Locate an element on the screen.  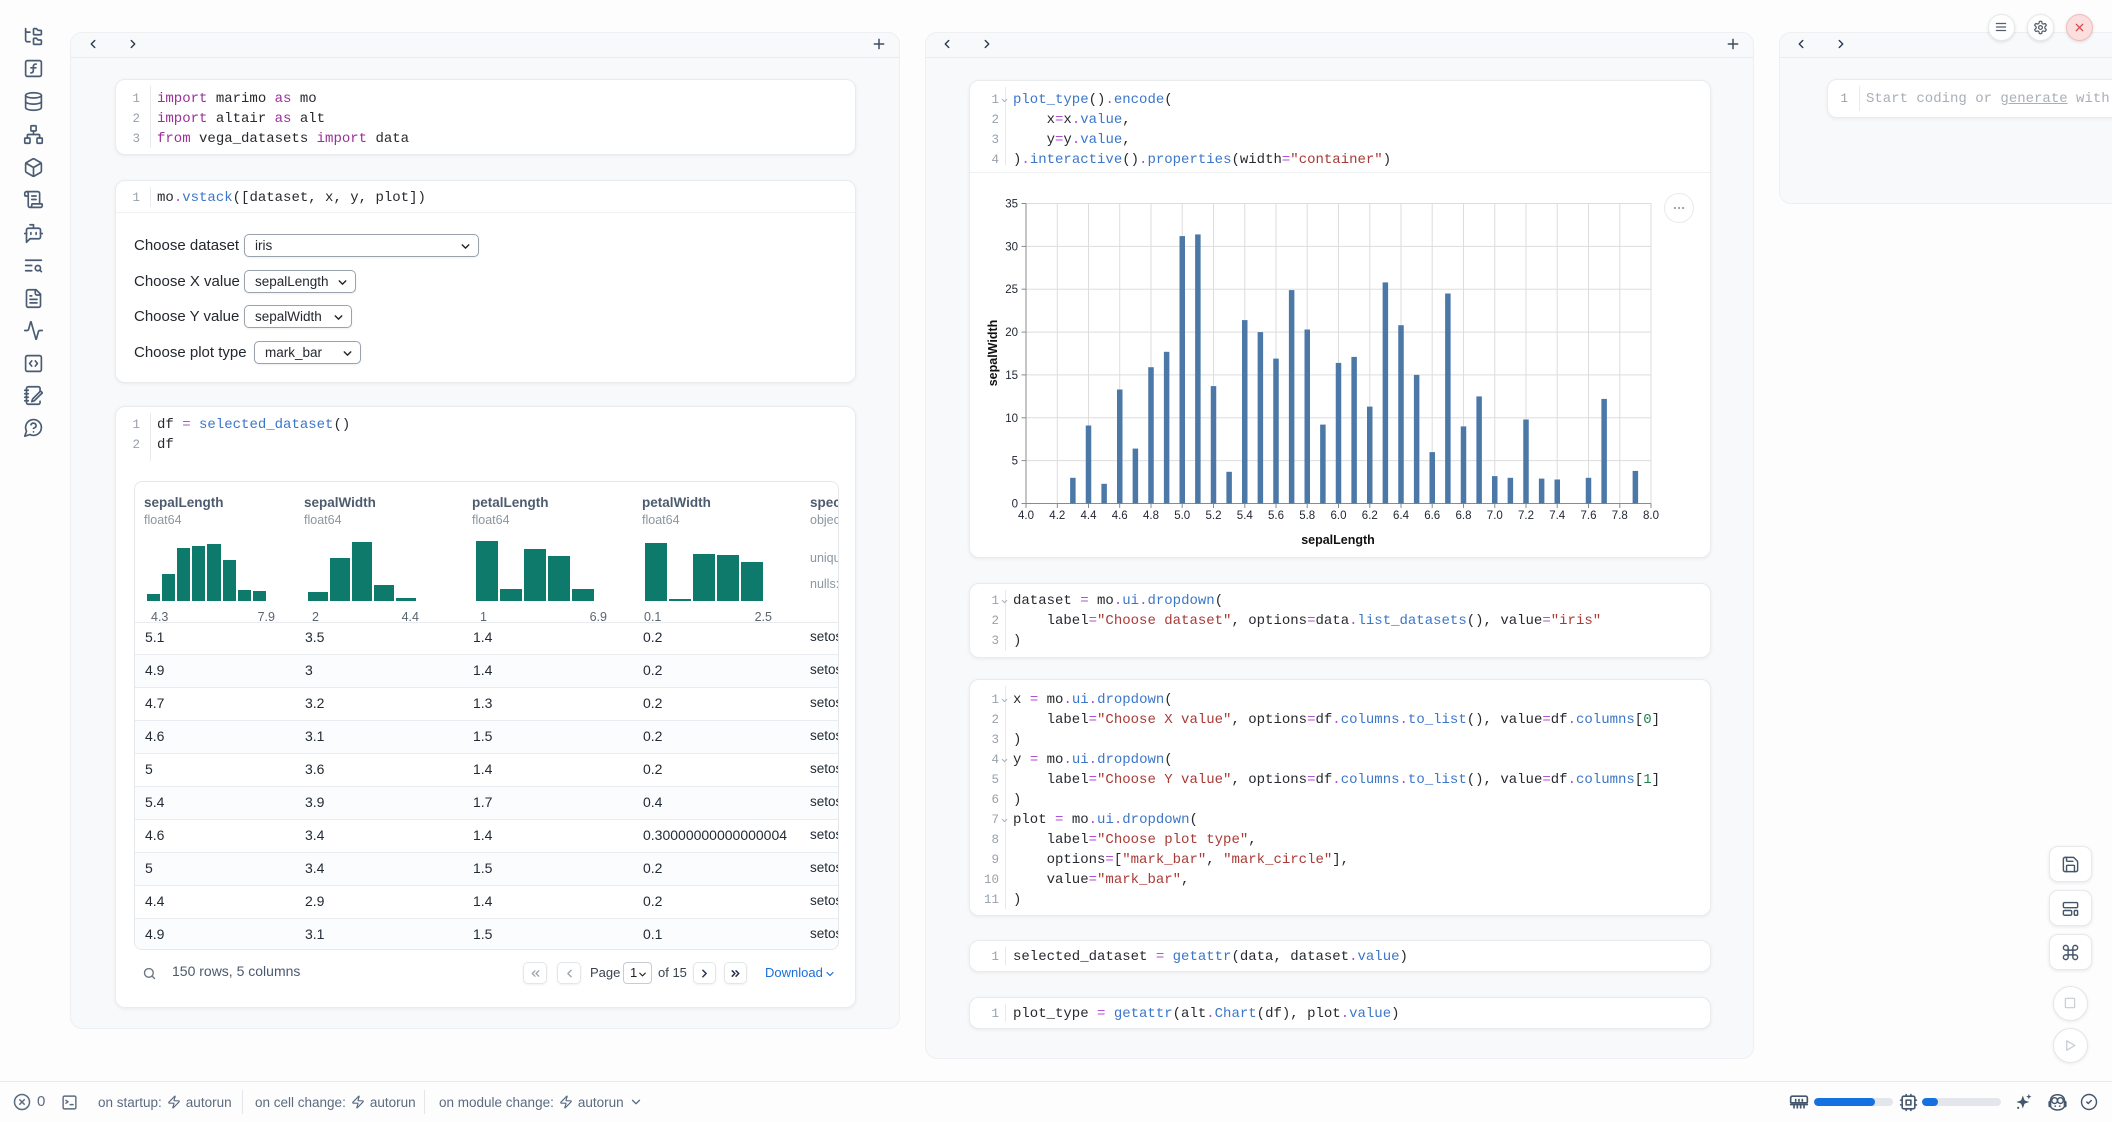
svg-text: 4.2 is located at coordinates (1057, 516).